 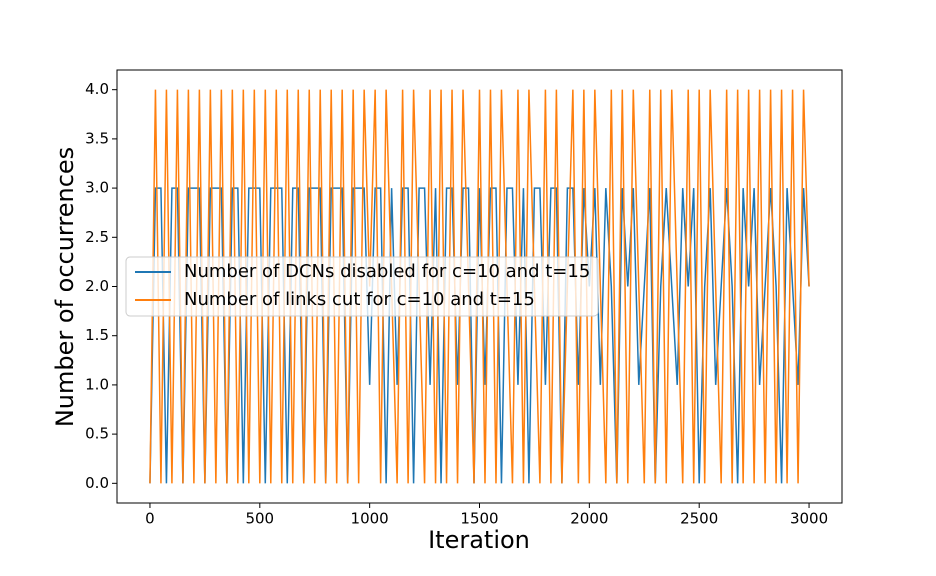 I want to click on y-tick-label: 1.0, so click(x=97, y=384).